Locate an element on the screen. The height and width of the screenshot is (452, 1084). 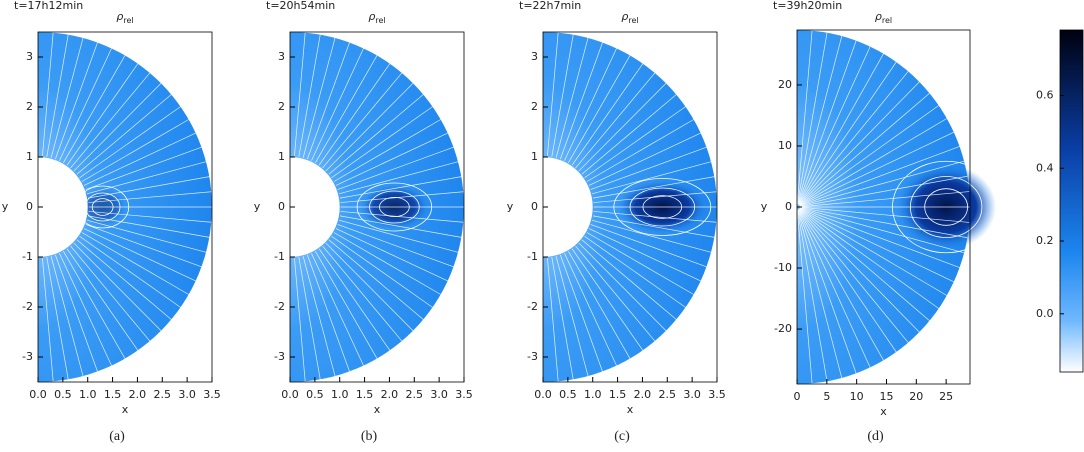
caption: (a) is located at coordinates (117, 436).